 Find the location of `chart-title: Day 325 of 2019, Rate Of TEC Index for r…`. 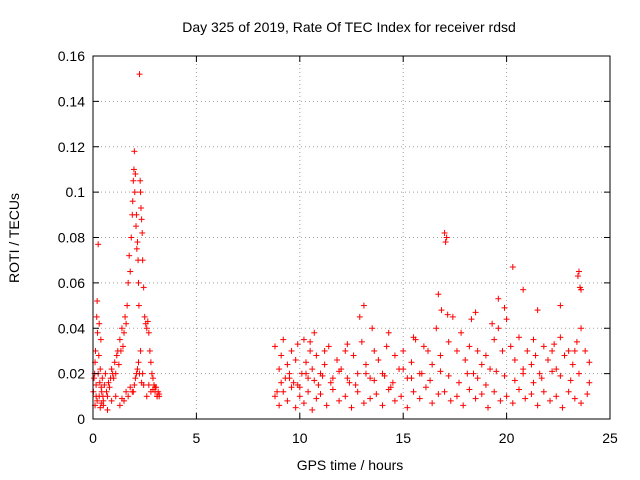

chart-title: Day 325 of 2019, Rate Of TEC Index for r… is located at coordinates (349, 27).